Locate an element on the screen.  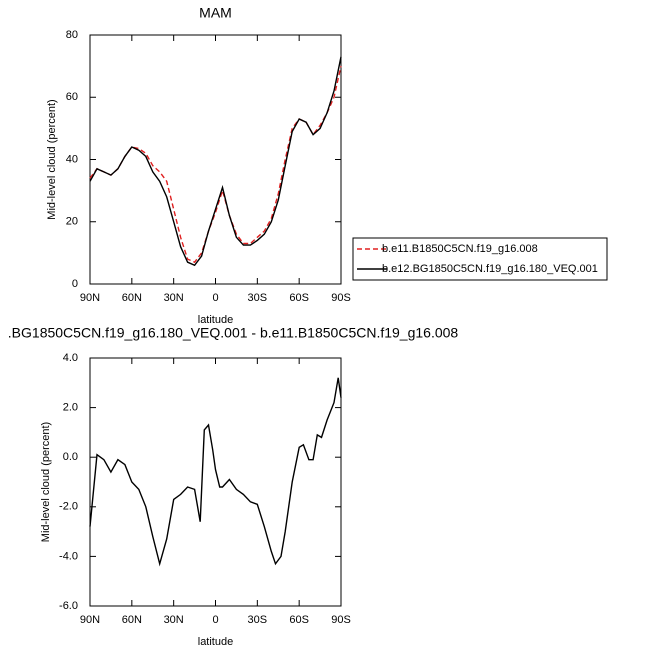
y-tick-label: 2.0 is located at coordinates (70, 408).